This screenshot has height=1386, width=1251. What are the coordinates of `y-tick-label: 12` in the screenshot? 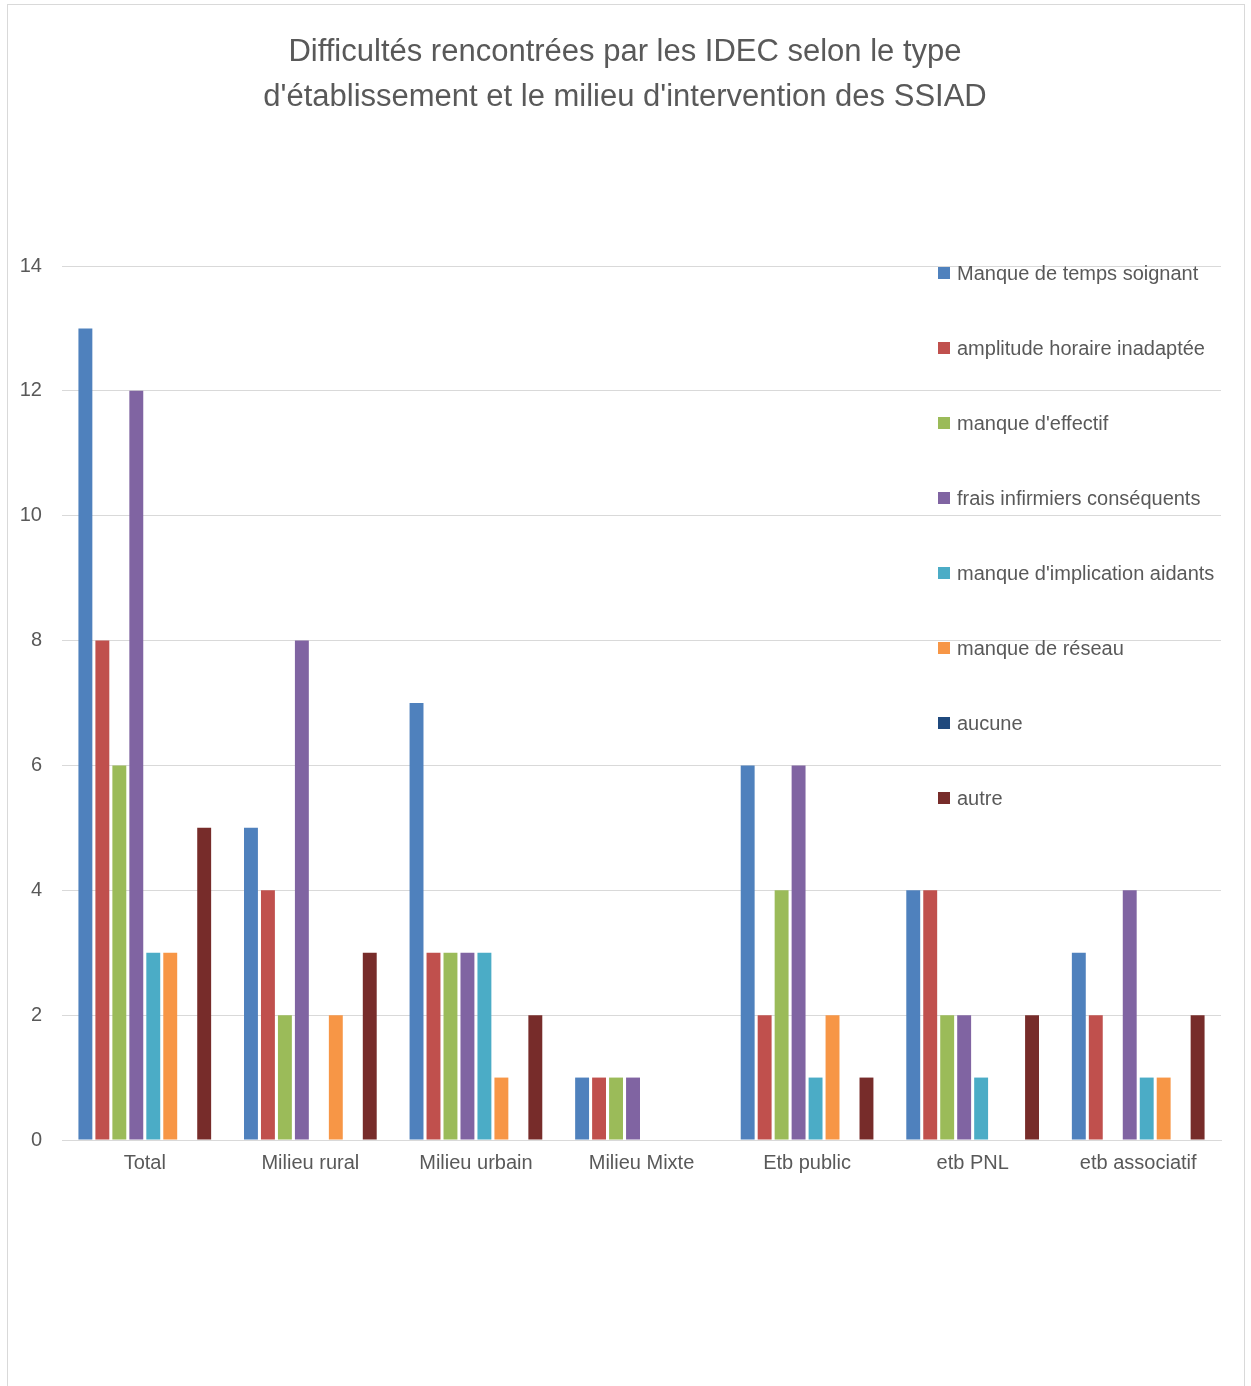 It's located at (30, 389).